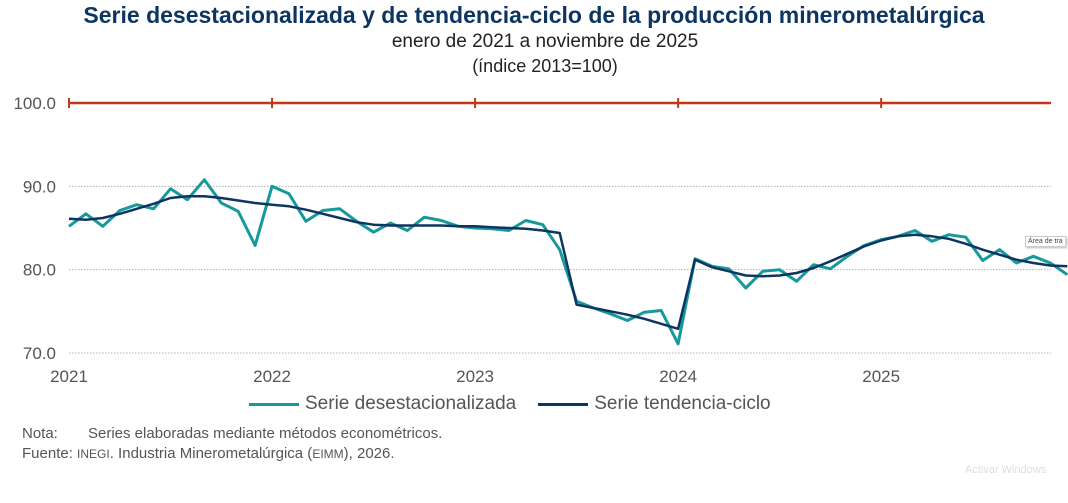  I want to click on x-tick-label: 2021, so click(69, 376).